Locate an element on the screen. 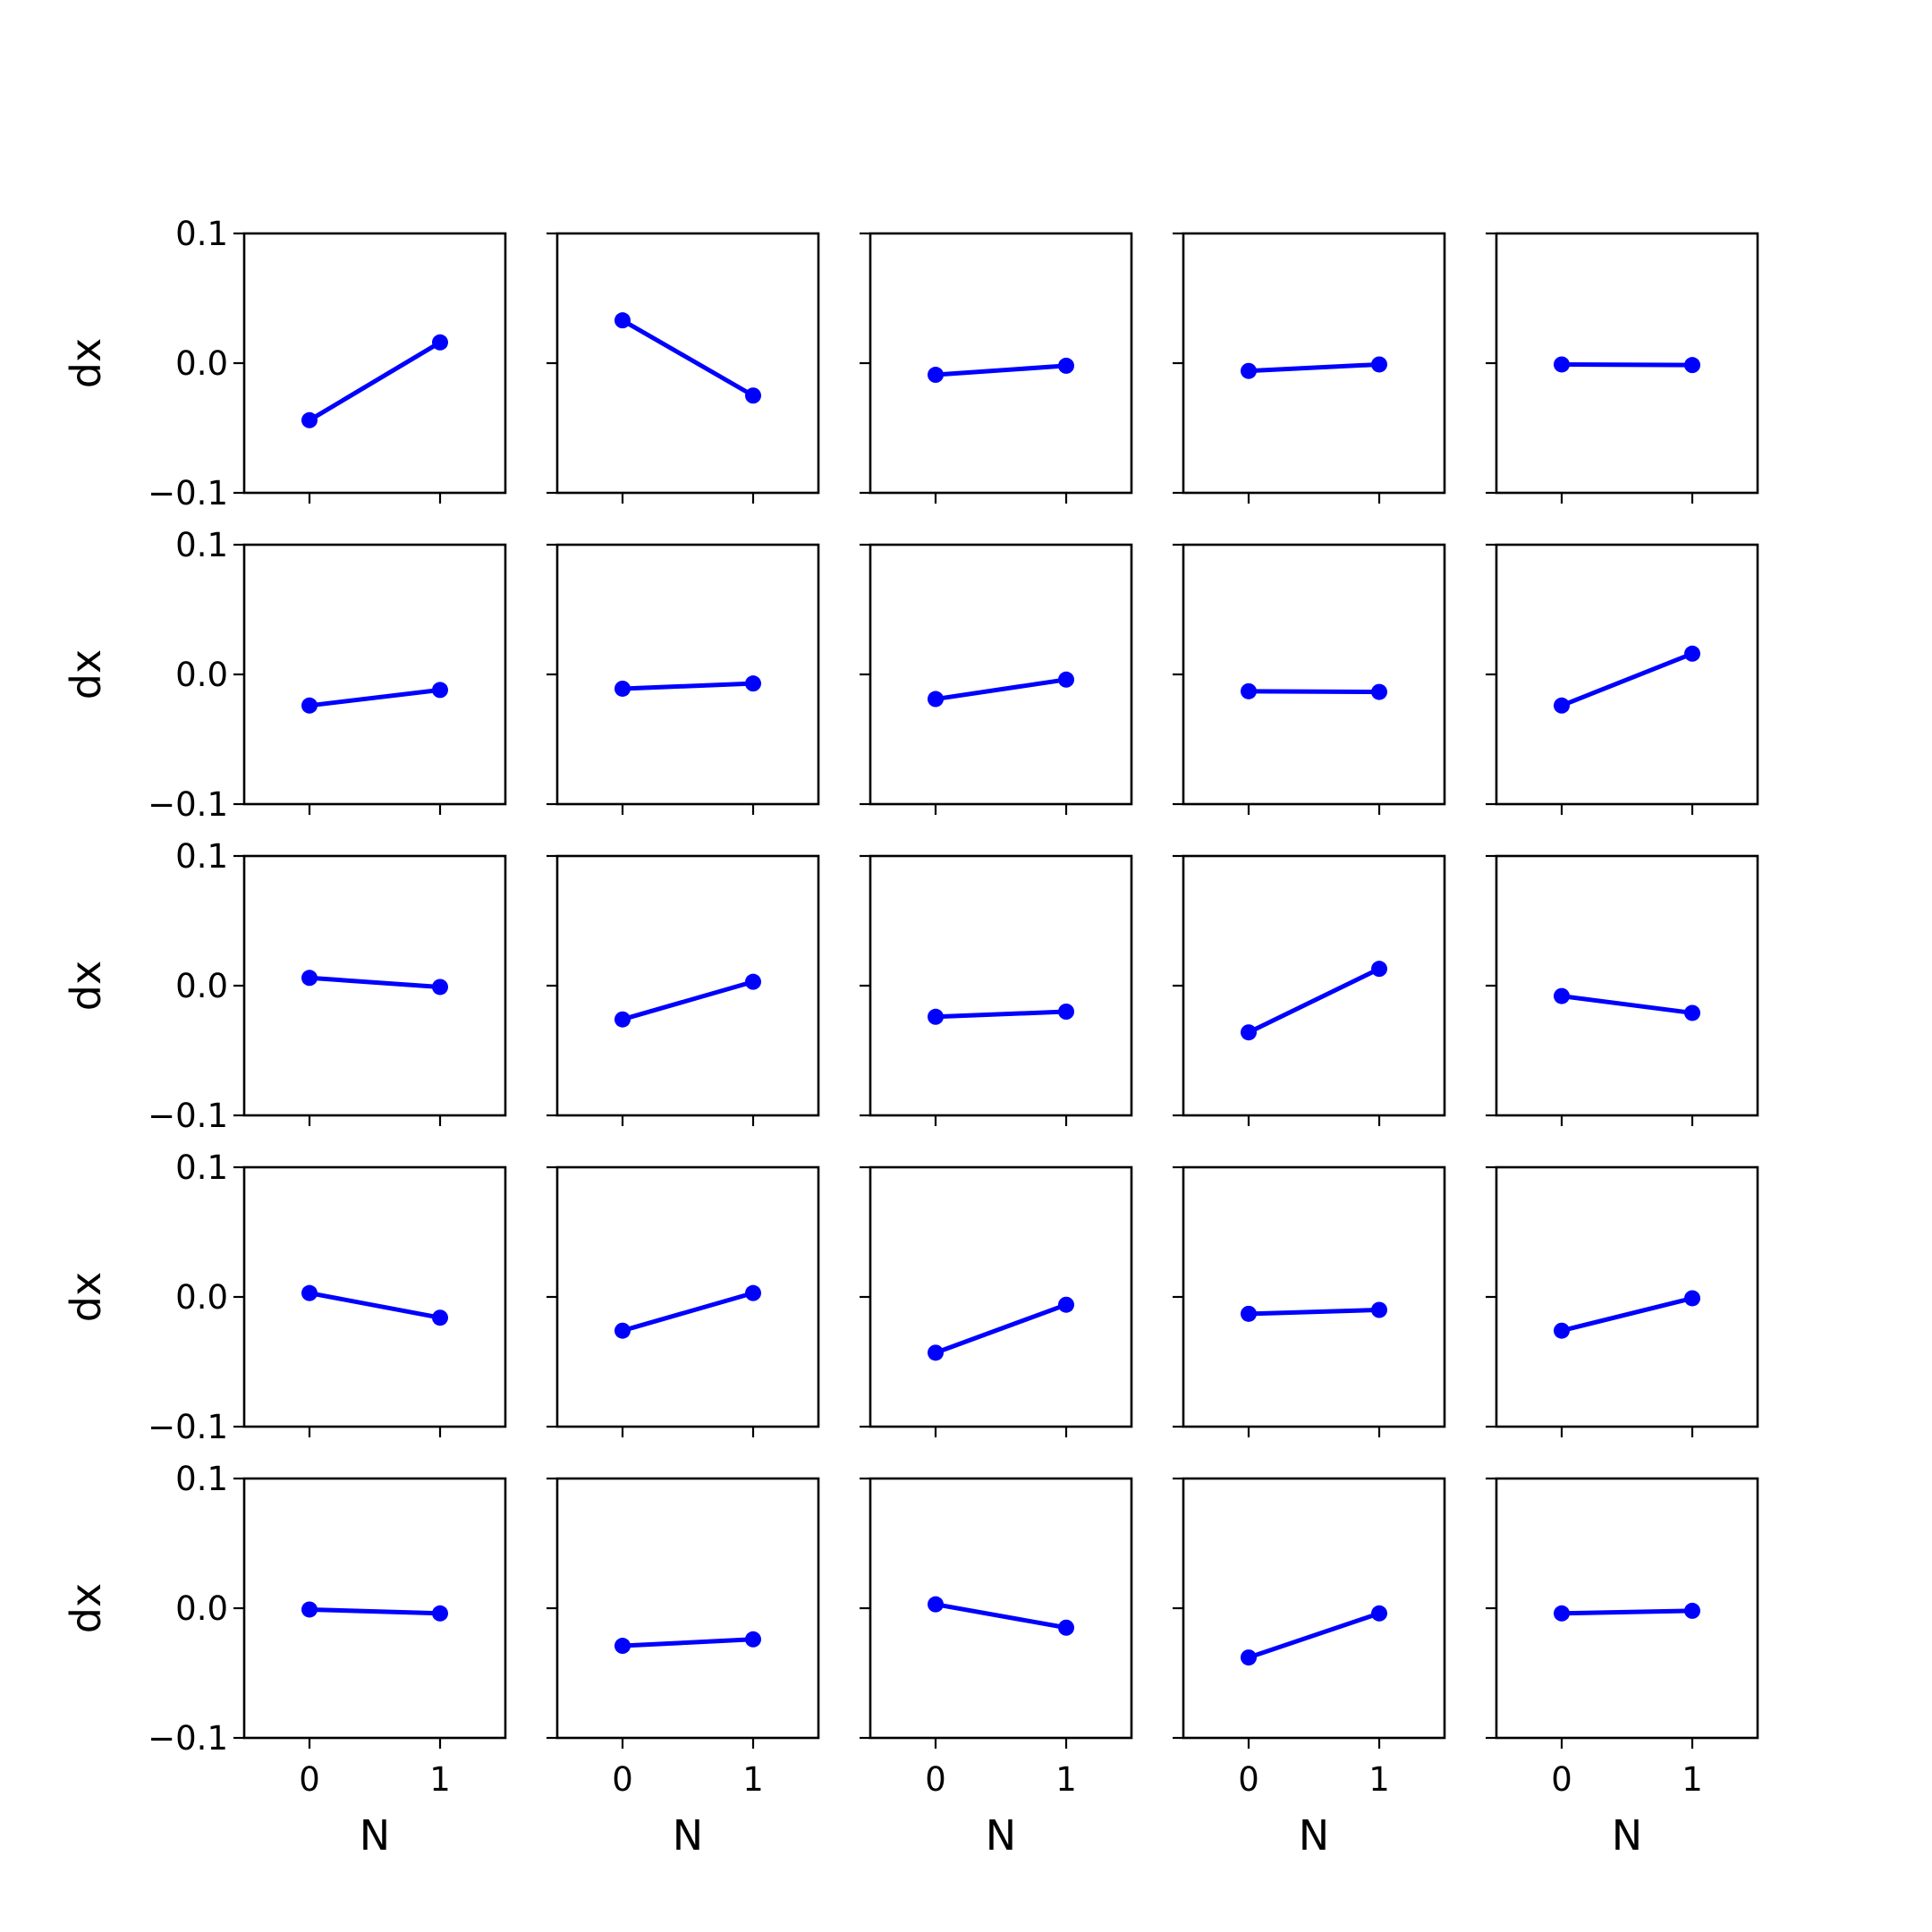 This screenshot has width=1932, height=1932. subplot-r5-c4: 0 1N is located at coordinates (1309, 1668).